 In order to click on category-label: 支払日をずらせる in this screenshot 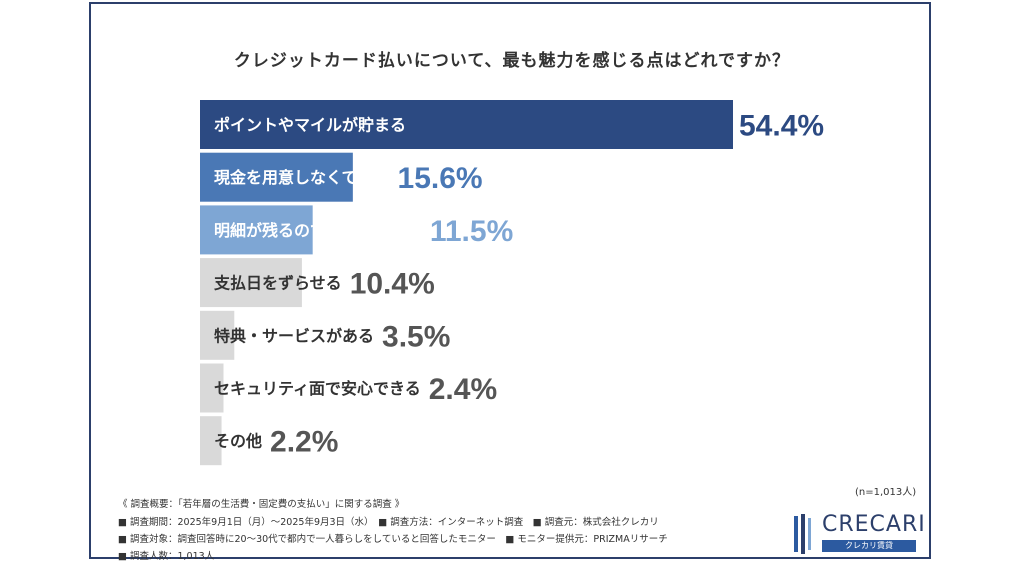, I will do `click(277, 283)`.